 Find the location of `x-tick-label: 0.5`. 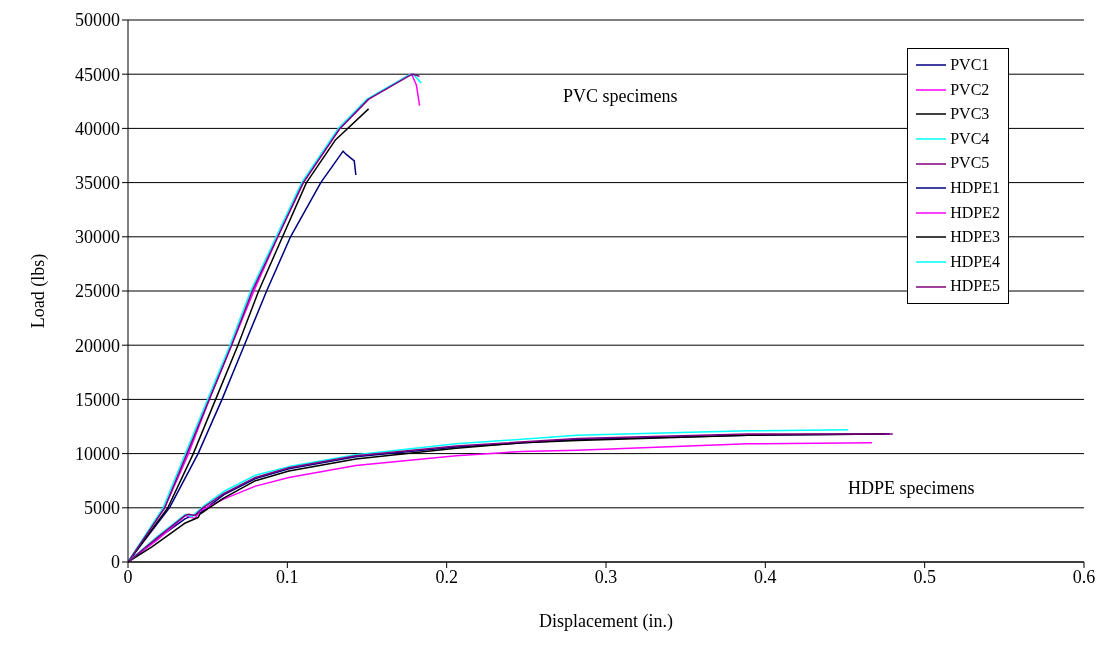

x-tick-label: 0.5 is located at coordinates (924, 576).